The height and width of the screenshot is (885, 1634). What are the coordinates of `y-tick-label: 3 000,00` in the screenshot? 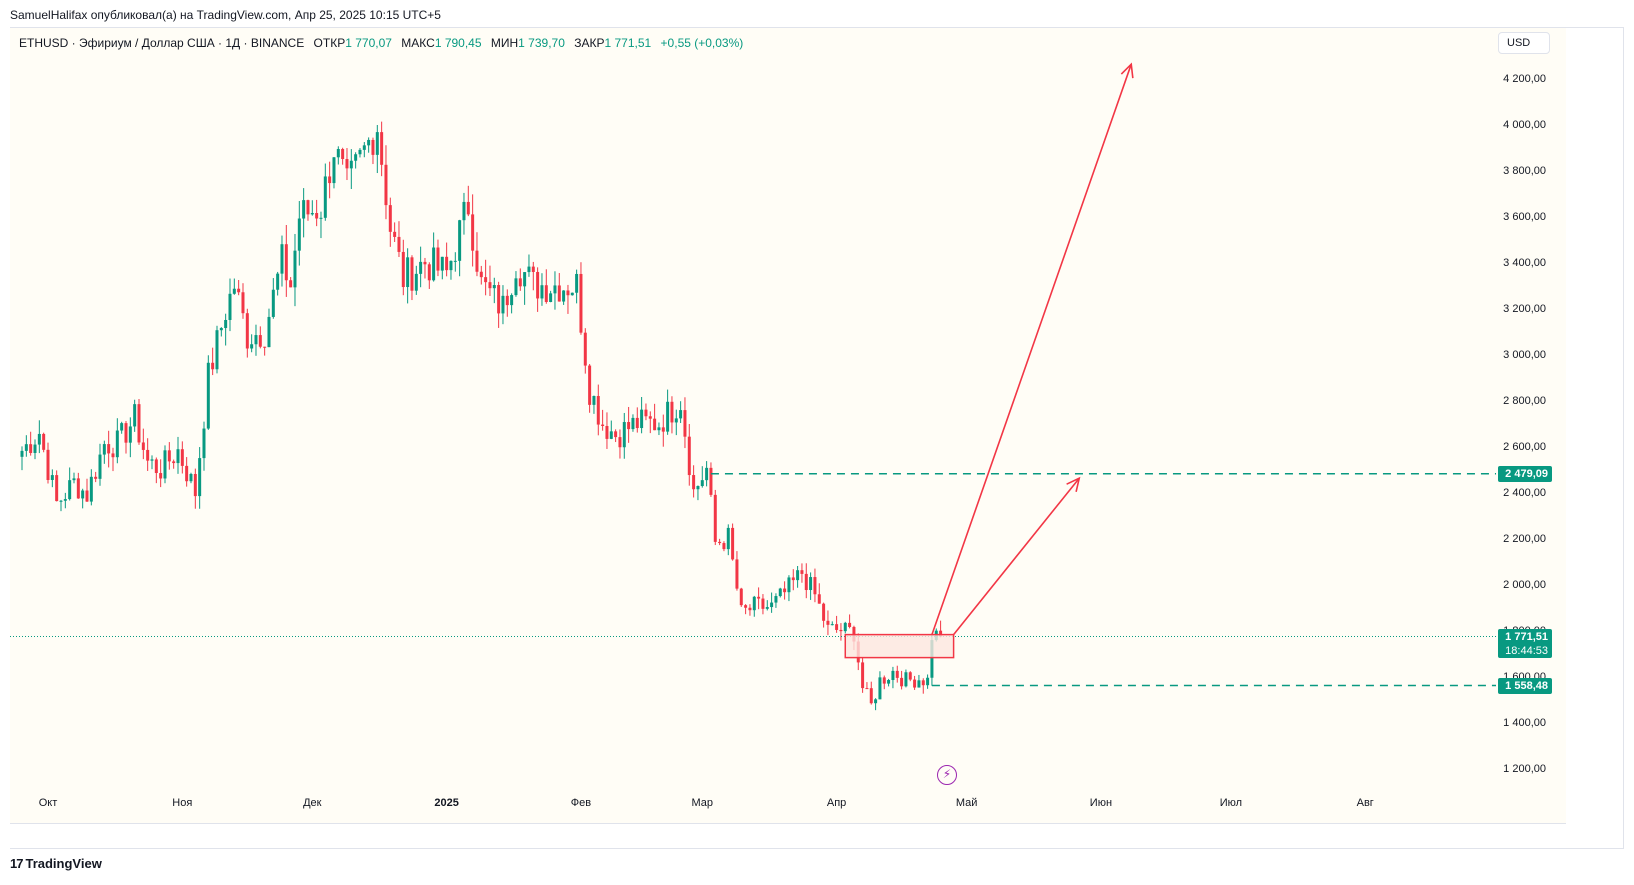 It's located at (1524, 355).